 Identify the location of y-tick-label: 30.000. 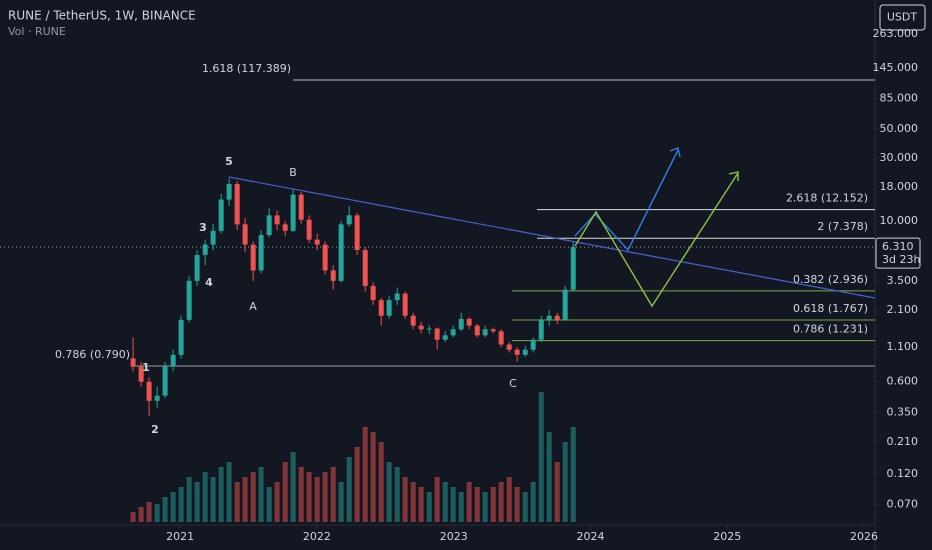
(899, 157).